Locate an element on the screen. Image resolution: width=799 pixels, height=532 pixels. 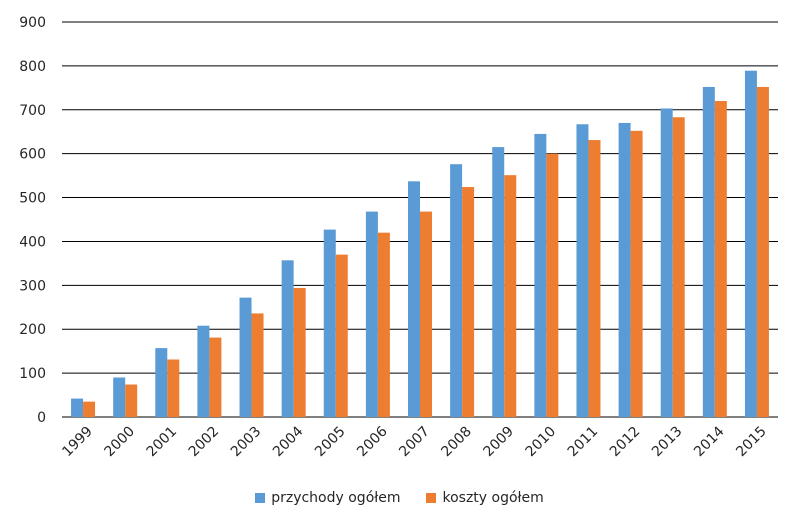
x-tick-label: 2015 is located at coordinates (751, 442).